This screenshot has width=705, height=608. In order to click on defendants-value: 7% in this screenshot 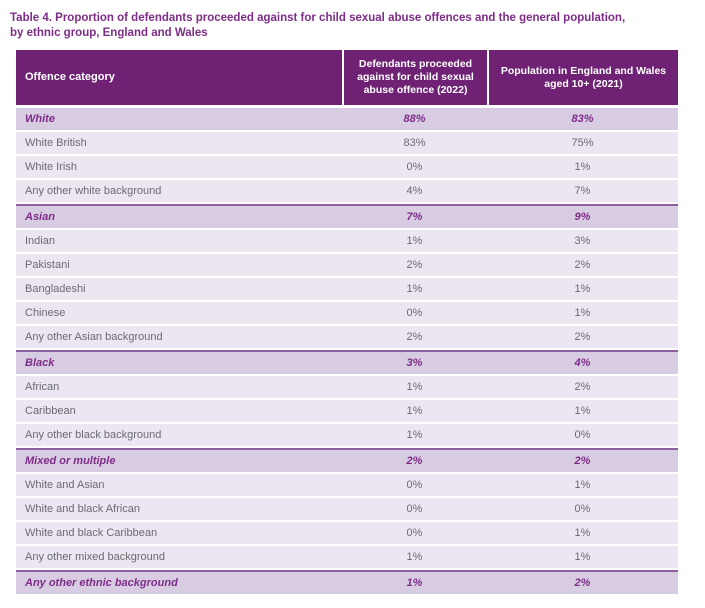, I will do `click(414, 217)`.